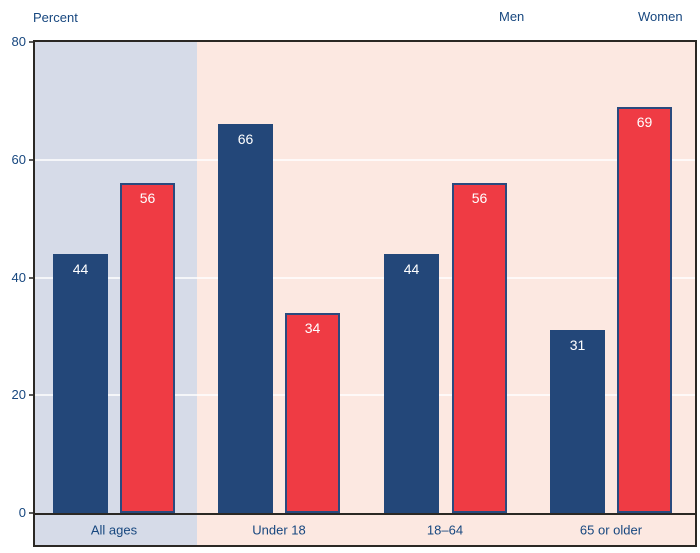 Image resolution: width=700 pixels, height=553 pixels. I want to click on y-axis: 0 20 40 60 80, so click(16, 276).